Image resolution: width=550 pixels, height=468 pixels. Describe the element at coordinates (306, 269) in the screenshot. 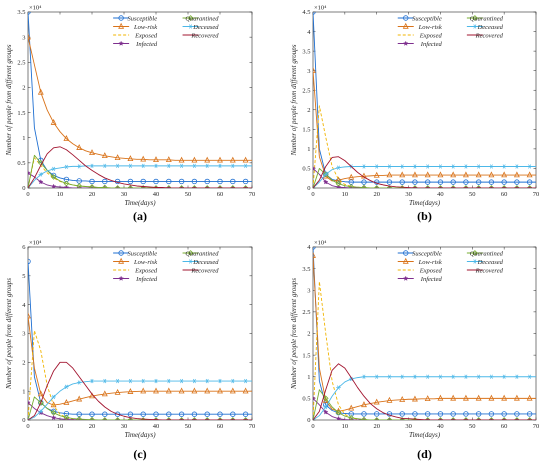

I see `y-tick-label: 3.5` at that location.